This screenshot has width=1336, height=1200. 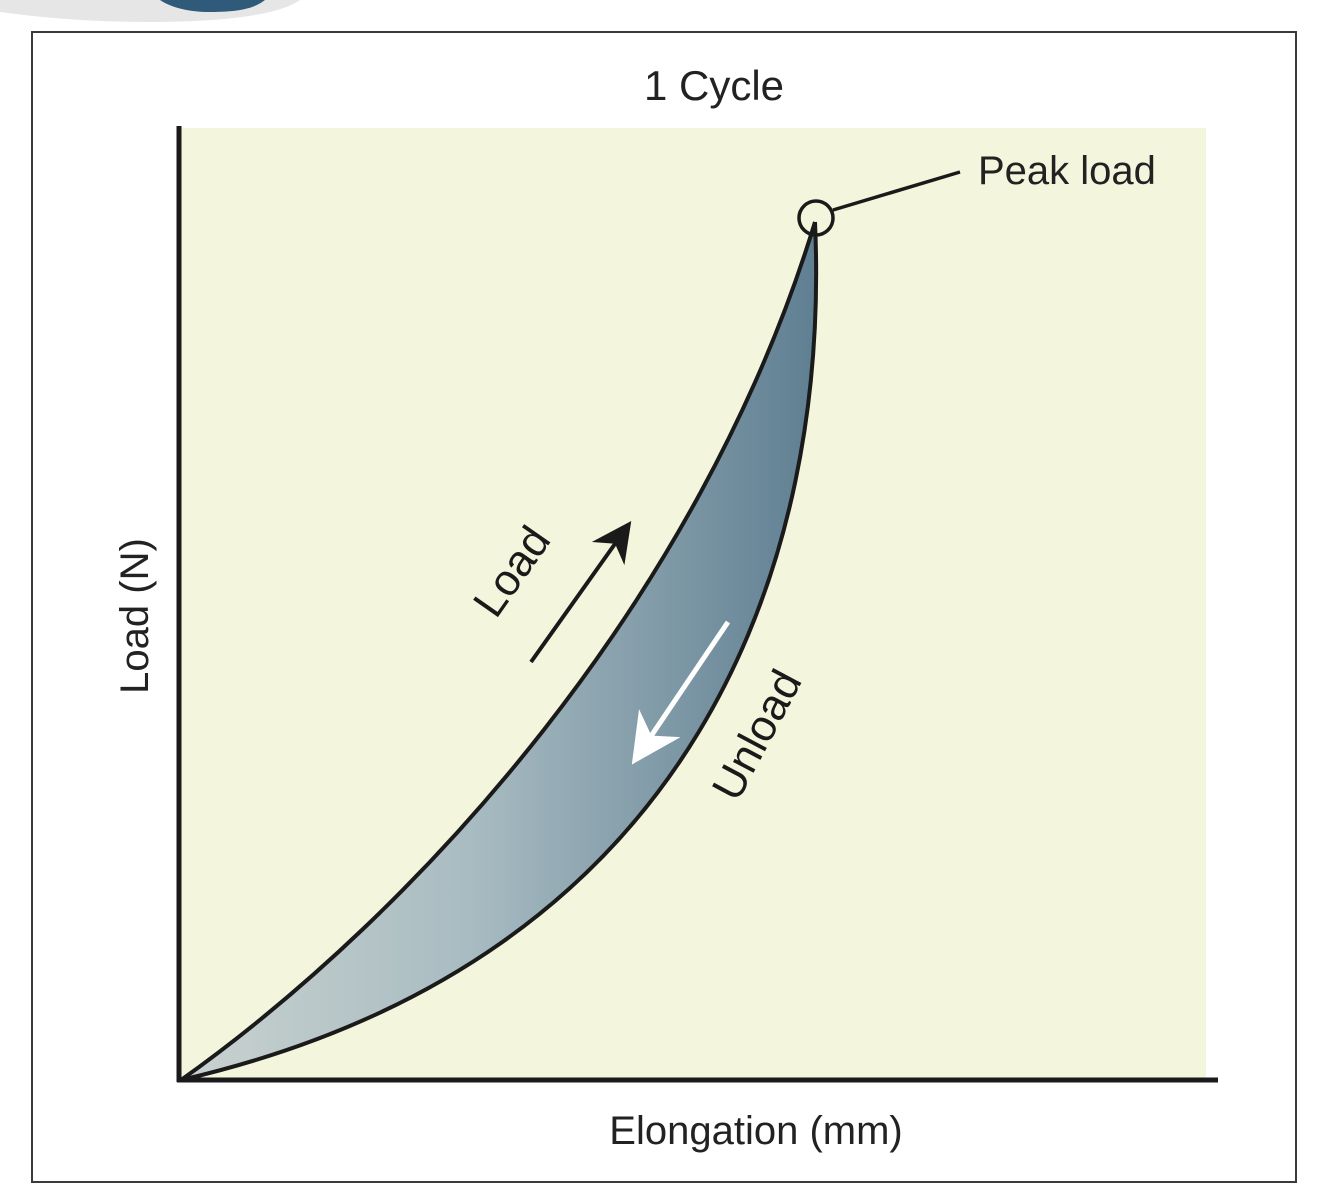 What do you see at coordinates (1067, 171) in the screenshot?
I see `peak-load-label: Peak load` at bounding box center [1067, 171].